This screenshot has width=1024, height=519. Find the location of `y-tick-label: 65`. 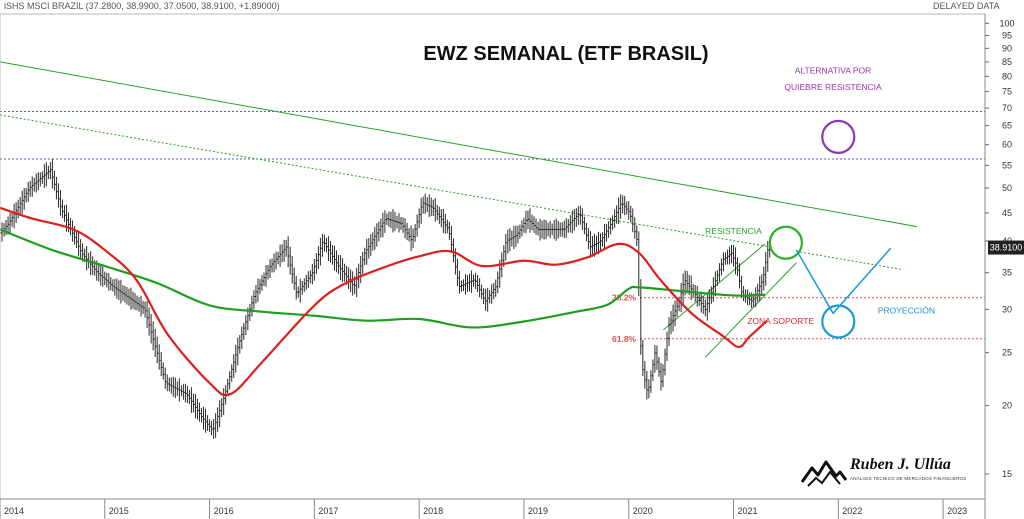

y-tick-label: 65 is located at coordinates (1007, 126).